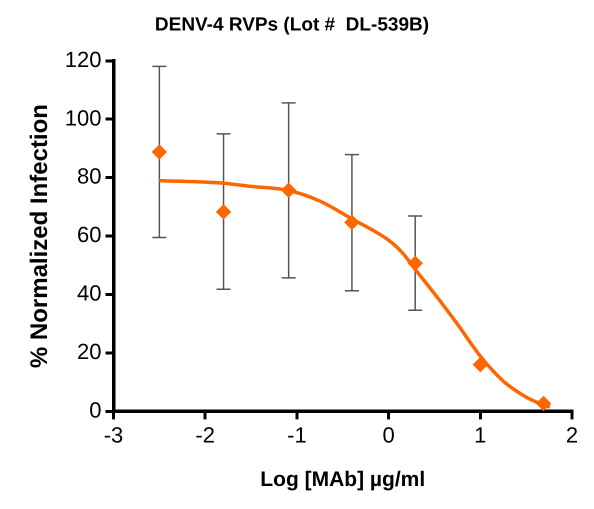 Image resolution: width=594 pixels, height=509 pixels. Describe the element at coordinates (205, 435) in the screenshot. I see `x-tick-label: -2` at that location.